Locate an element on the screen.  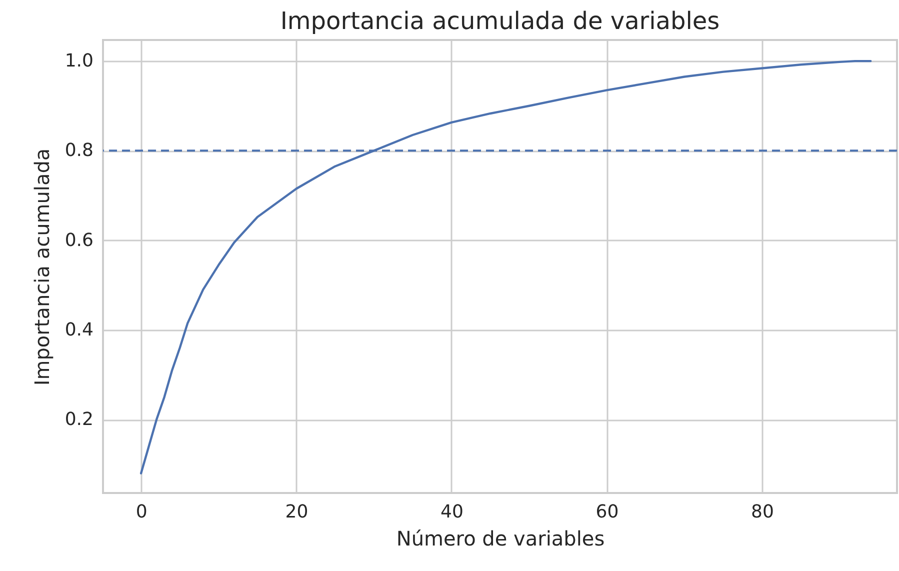
chart-title: Importancia acumulada de variables is located at coordinates (500, 21).